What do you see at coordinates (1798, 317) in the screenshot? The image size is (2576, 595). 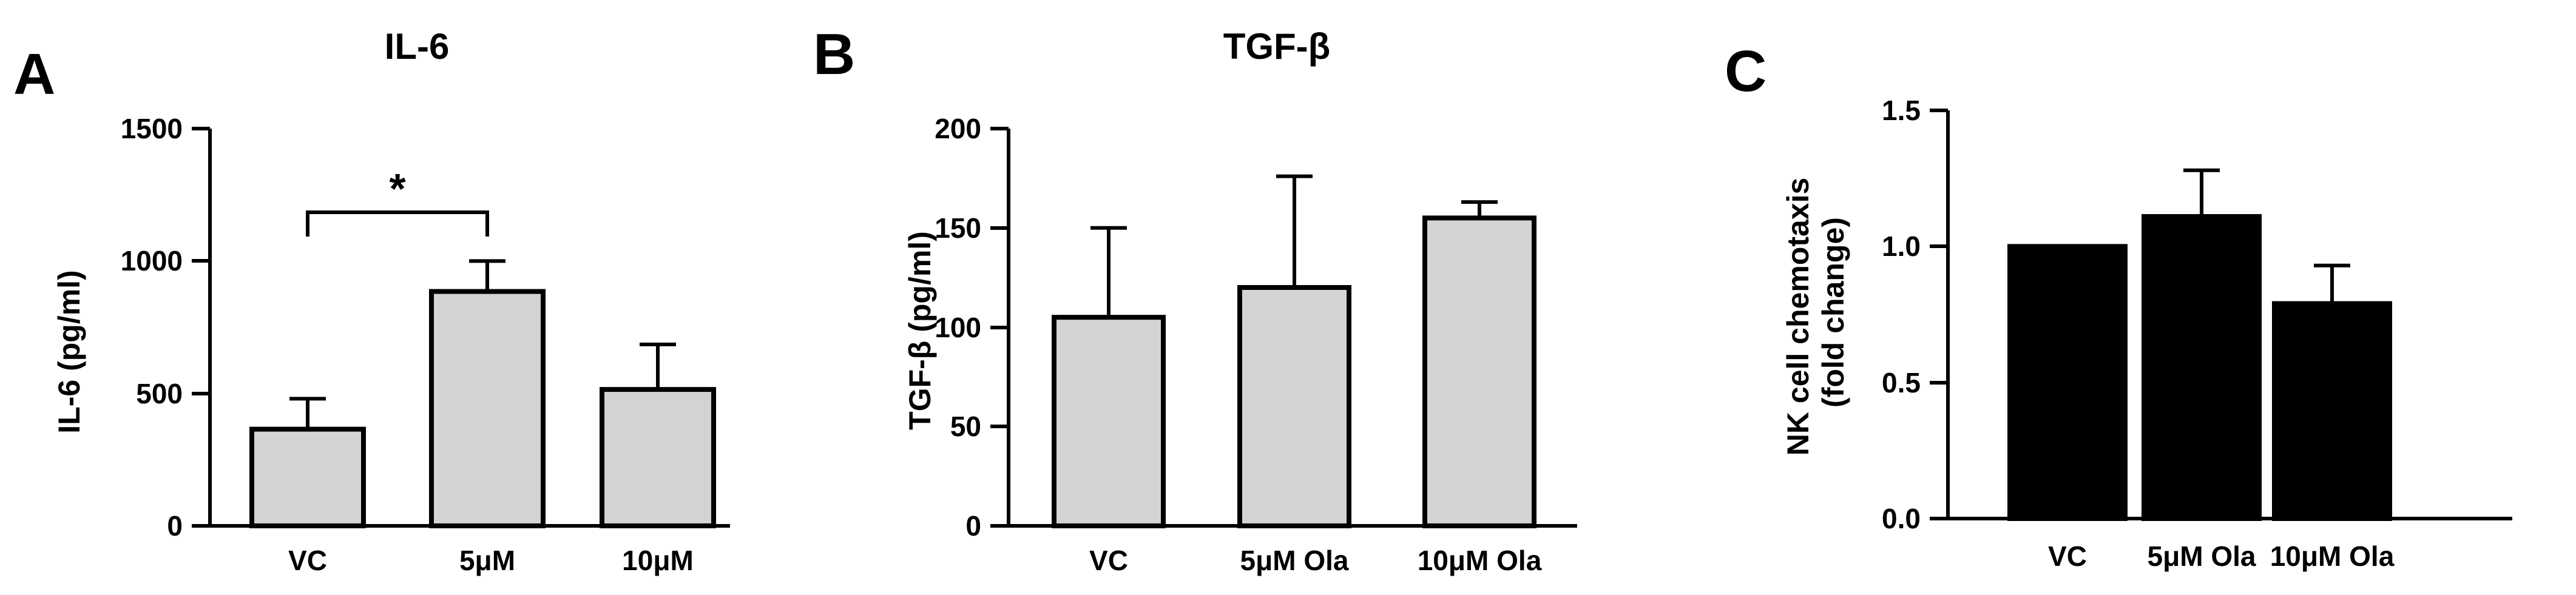 I see `y-axis-label-line: NK cell chemotaxis` at bounding box center [1798, 317].